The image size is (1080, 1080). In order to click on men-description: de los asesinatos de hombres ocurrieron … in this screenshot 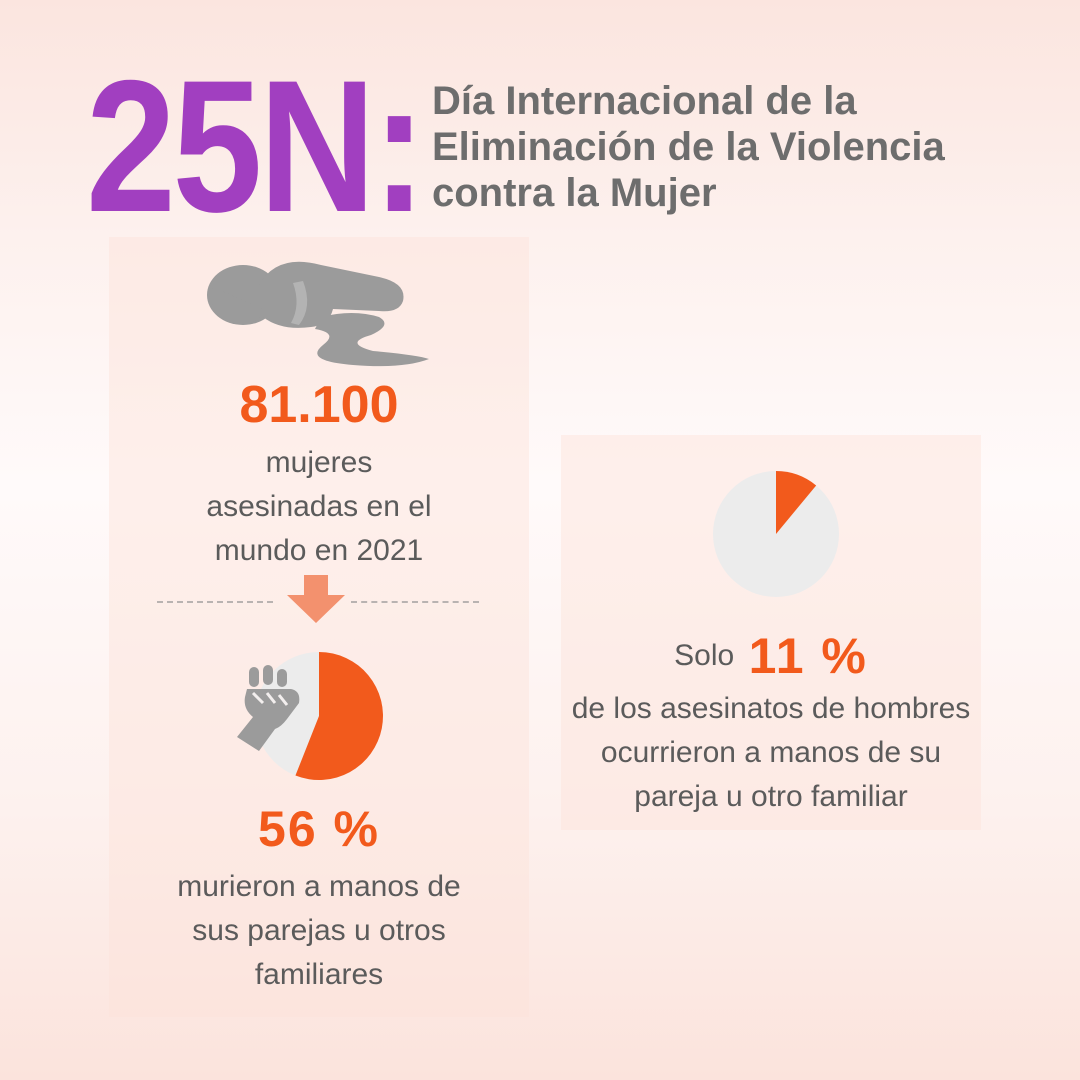, I will do `click(771, 753)`.